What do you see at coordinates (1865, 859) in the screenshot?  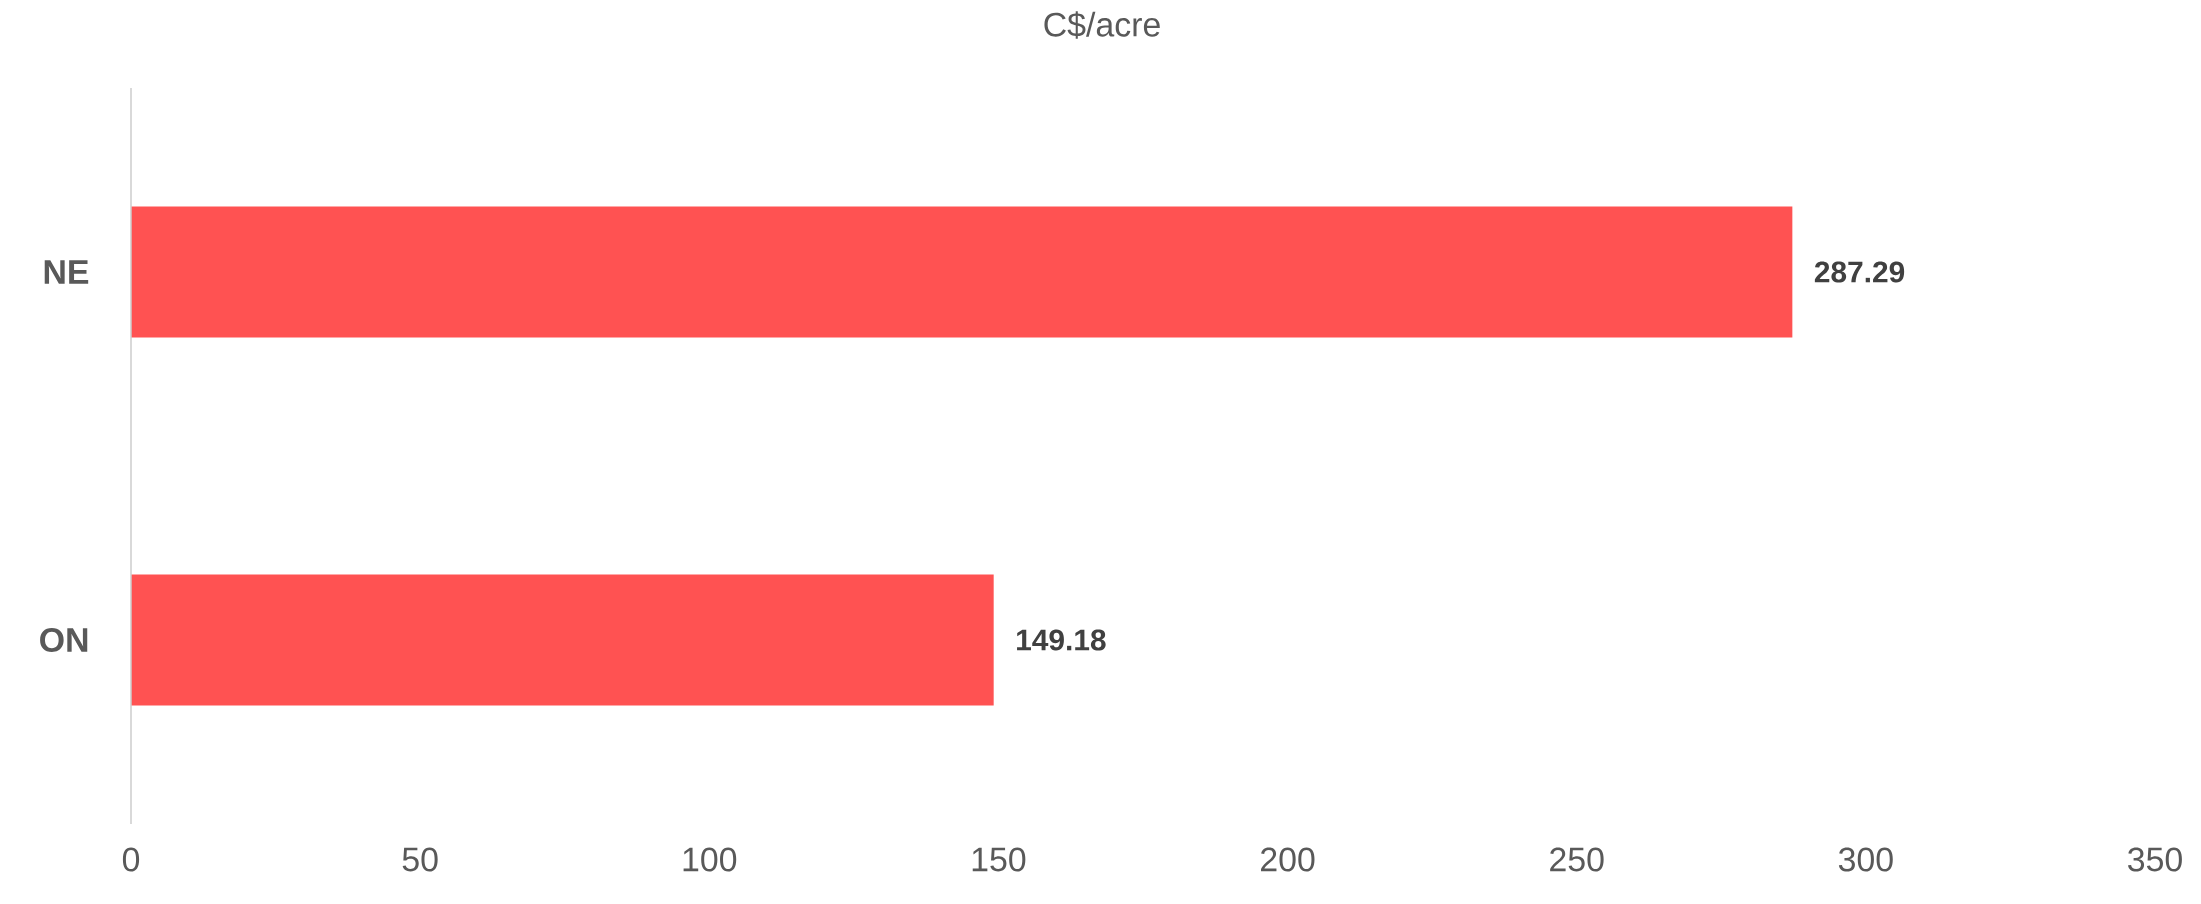 I see `x-tick-label: 300` at bounding box center [1865, 859].